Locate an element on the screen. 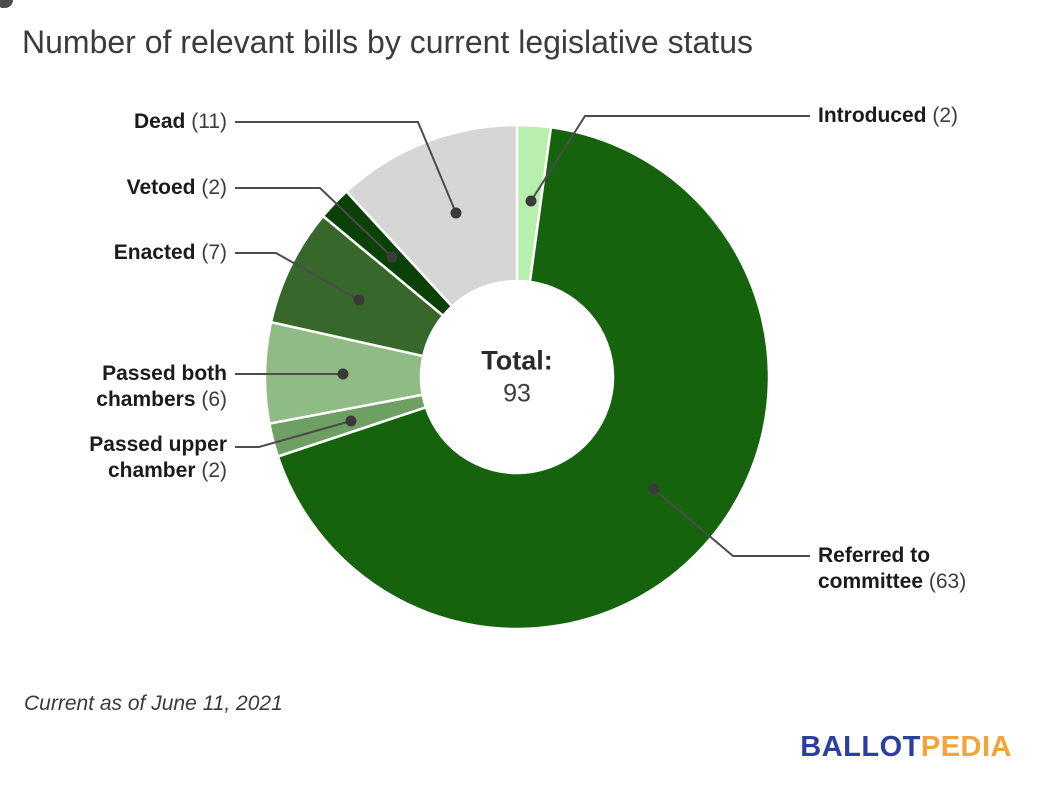 The width and height of the screenshot is (1040, 794). ballotpedia-logo: BALLOTPEDIA is located at coordinates (906, 747).